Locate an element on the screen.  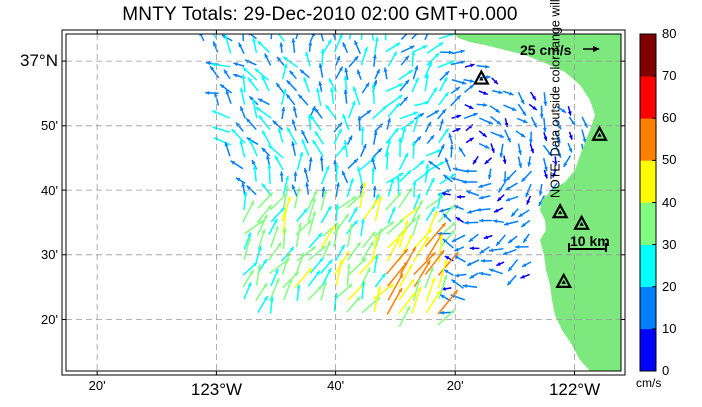
radar-sites is located at coordinates (540, 179).